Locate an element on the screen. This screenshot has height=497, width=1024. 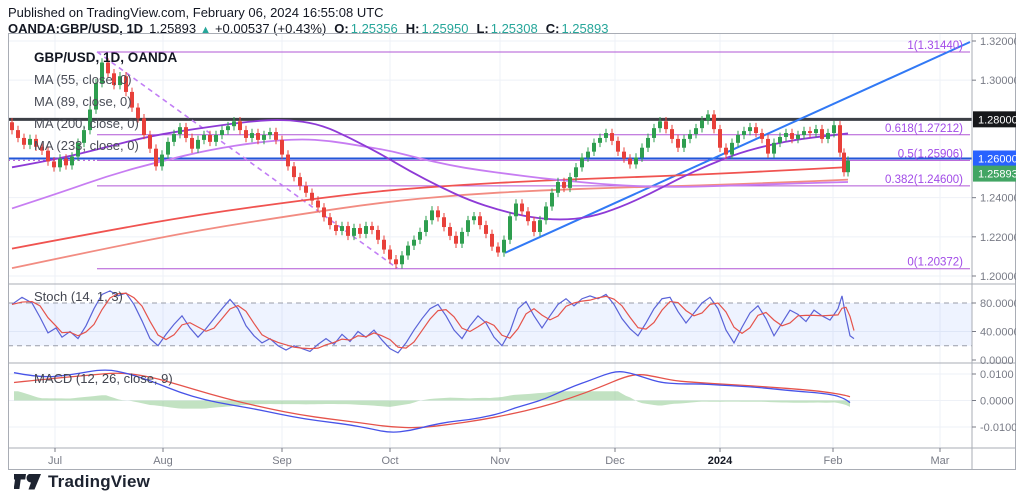
ma-89-line is located at coordinates (430, 174).